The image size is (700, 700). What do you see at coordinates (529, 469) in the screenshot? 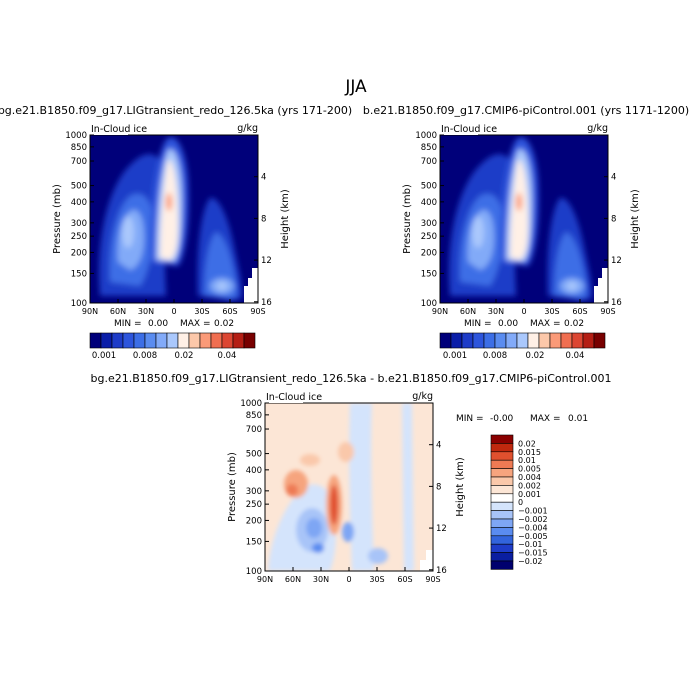
I see `colorbar-label: 0.005` at bounding box center [529, 469].